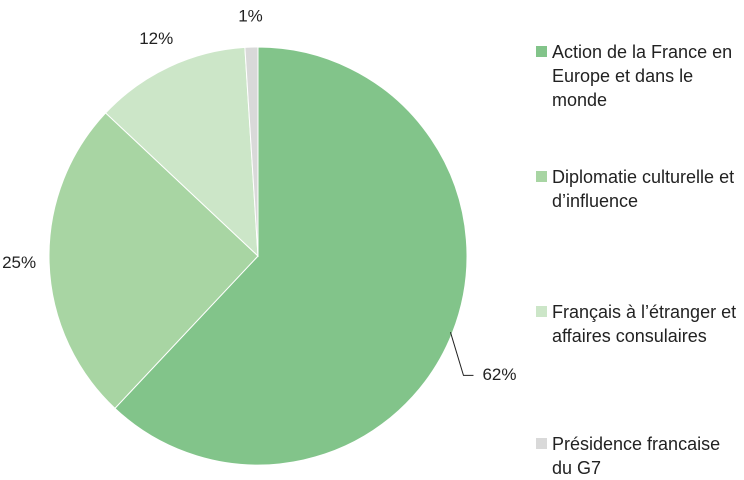 This screenshot has height=480, width=744. I want to click on data-label: 1%, so click(250, 16).